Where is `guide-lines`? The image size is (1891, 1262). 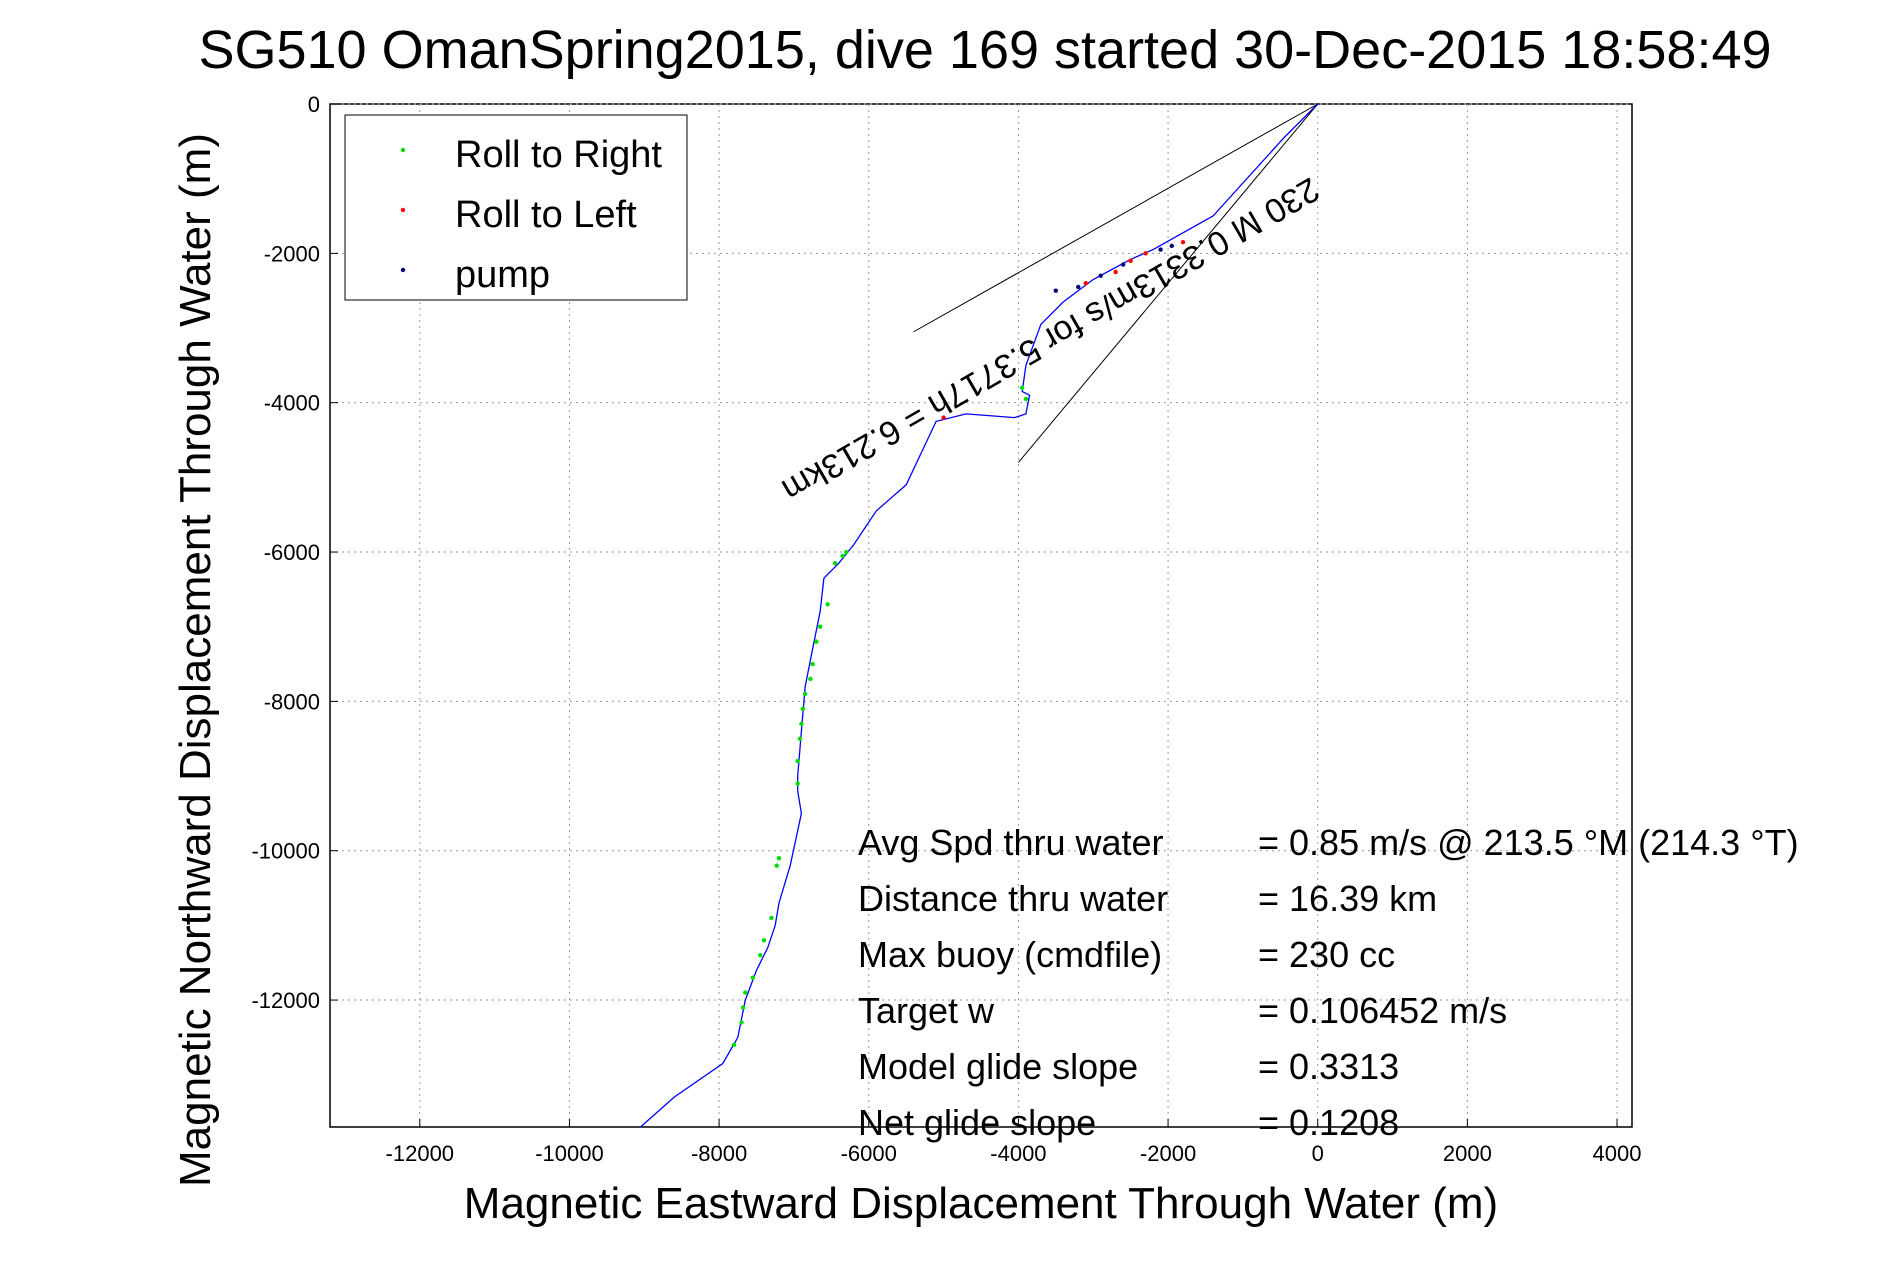 guide-lines is located at coordinates (1116, 283).